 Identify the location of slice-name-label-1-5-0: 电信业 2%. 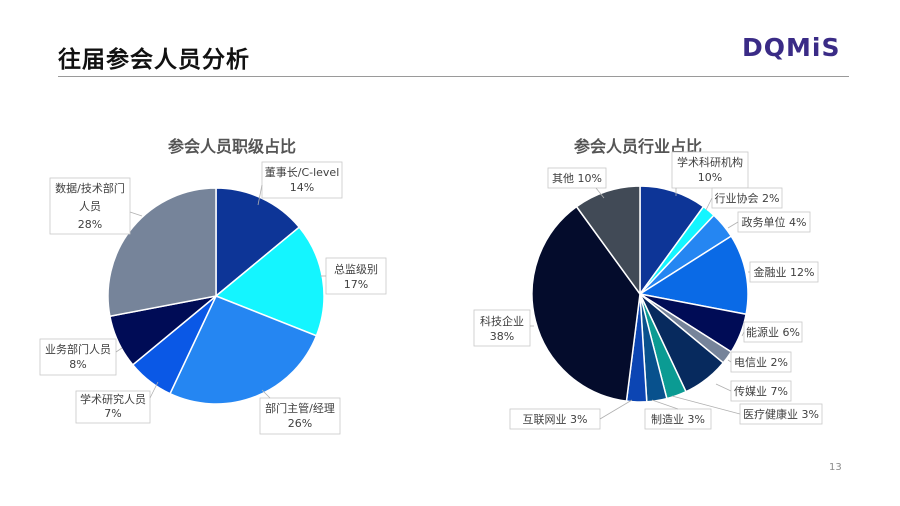
(761, 362).